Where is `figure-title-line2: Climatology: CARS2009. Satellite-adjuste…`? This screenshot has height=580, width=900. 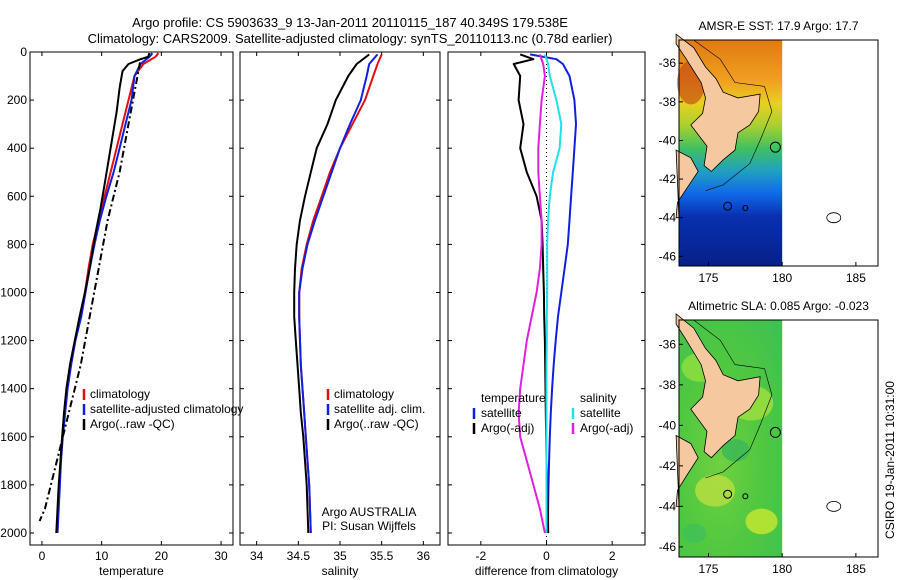
figure-title-line2: Climatology: CARS2009. Satellite-adjuste… is located at coordinates (350, 38).